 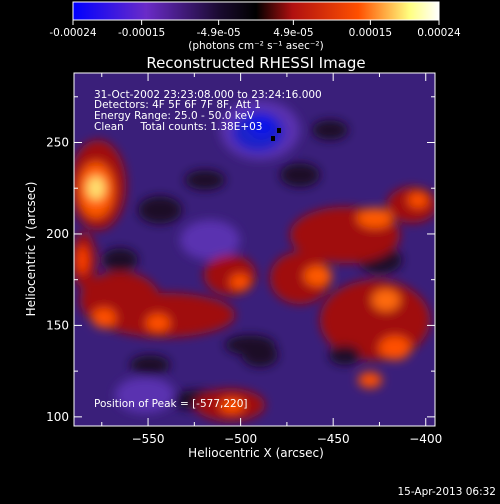 What do you see at coordinates (141, 33) in the screenshot?
I see `colorbar-tick-label: -0.00015` at bounding box center [141, 33].